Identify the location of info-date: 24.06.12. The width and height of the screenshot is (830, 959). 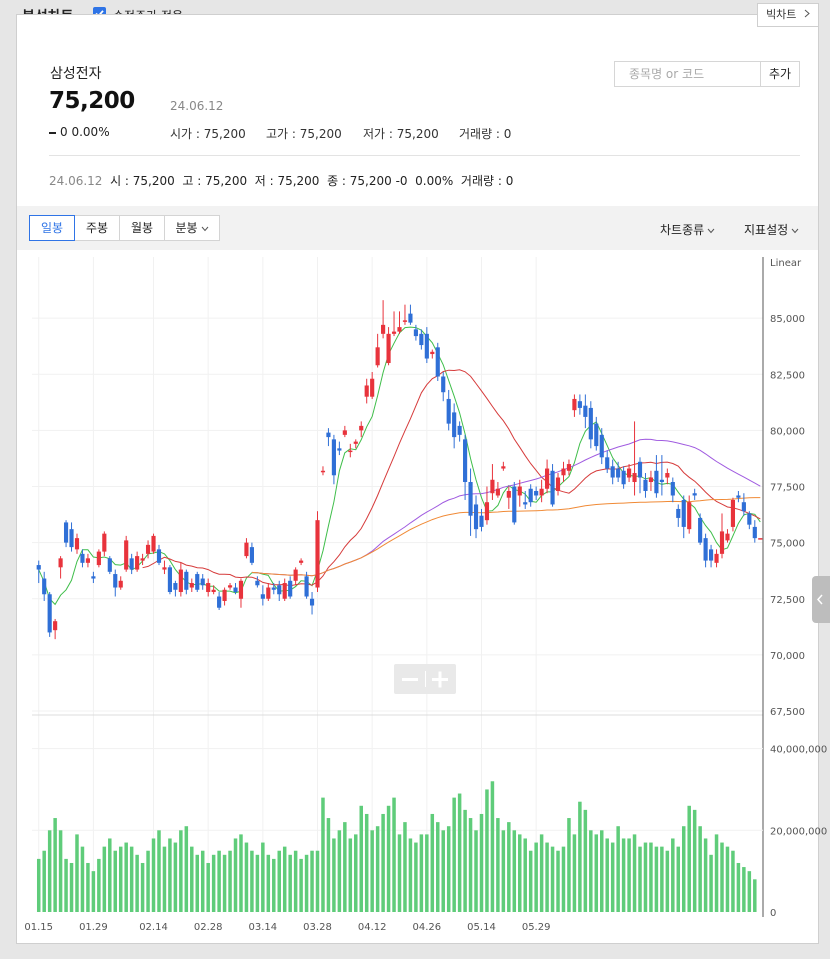
(76, 181).